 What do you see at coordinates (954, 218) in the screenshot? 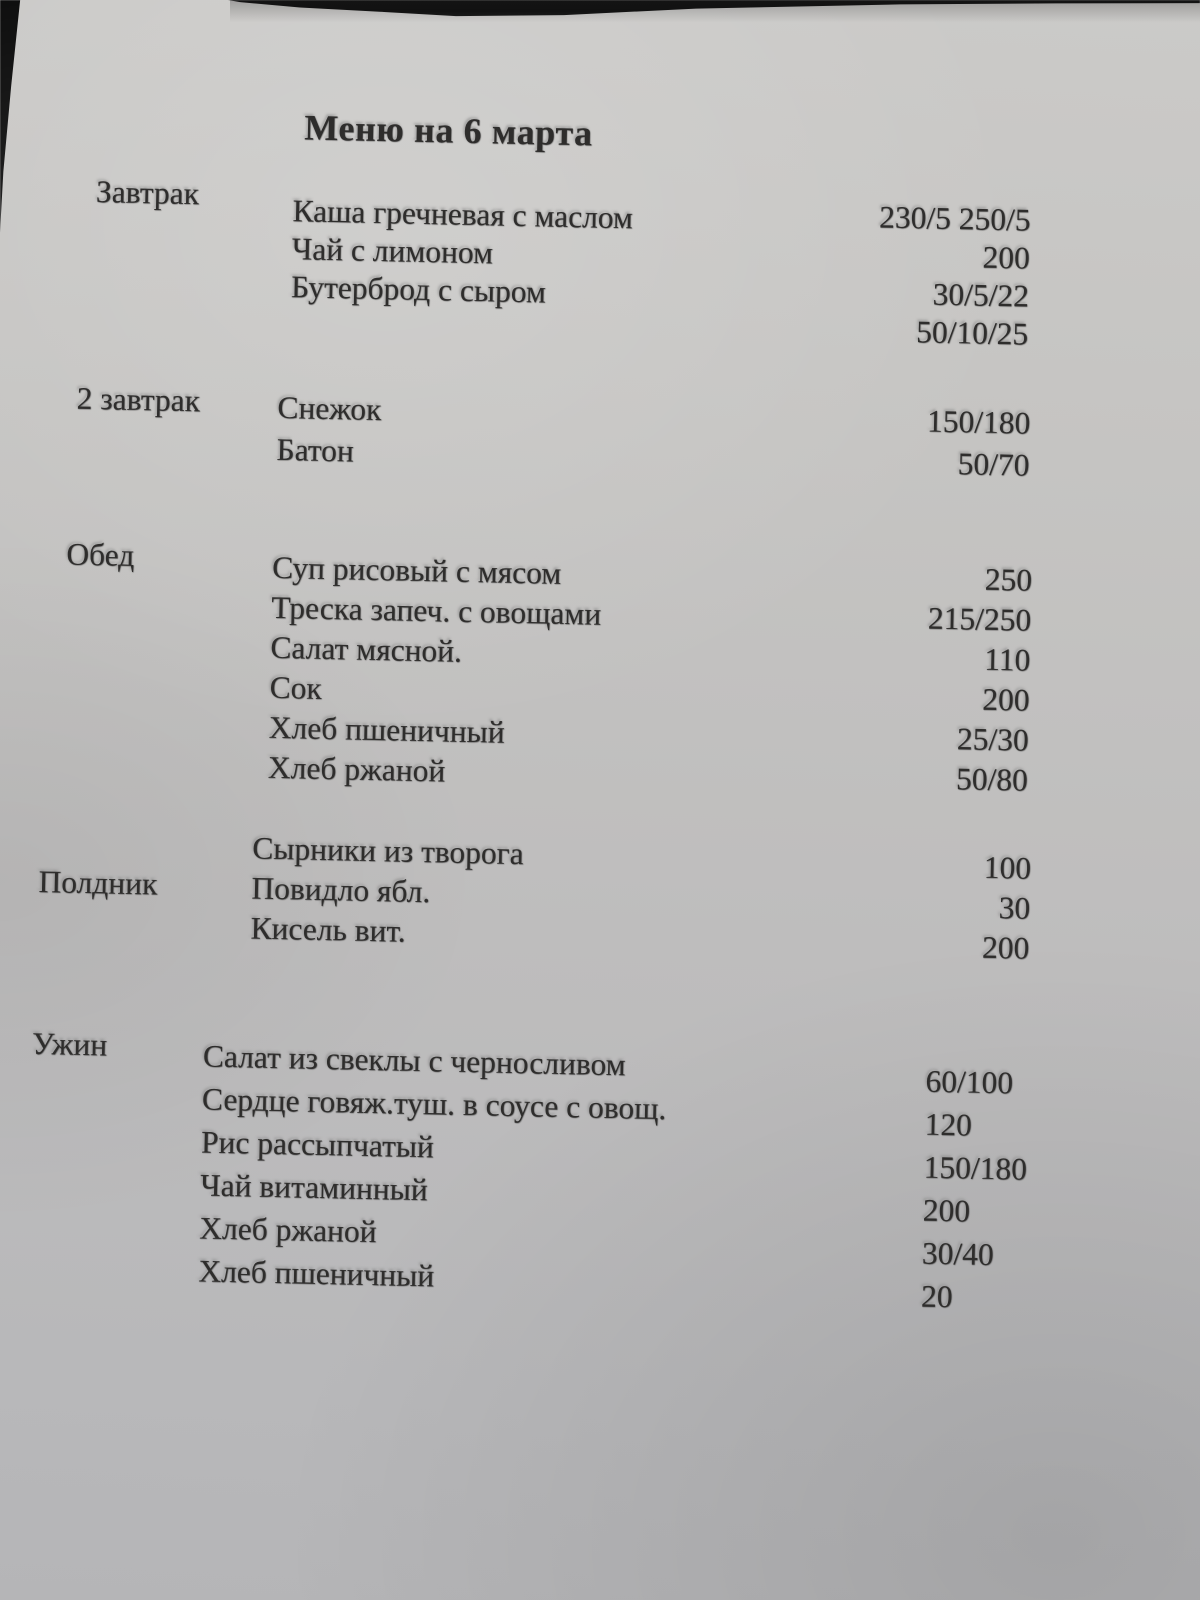
I see `portion-size: 230/5 250/5` at bounding box center [954, 218].